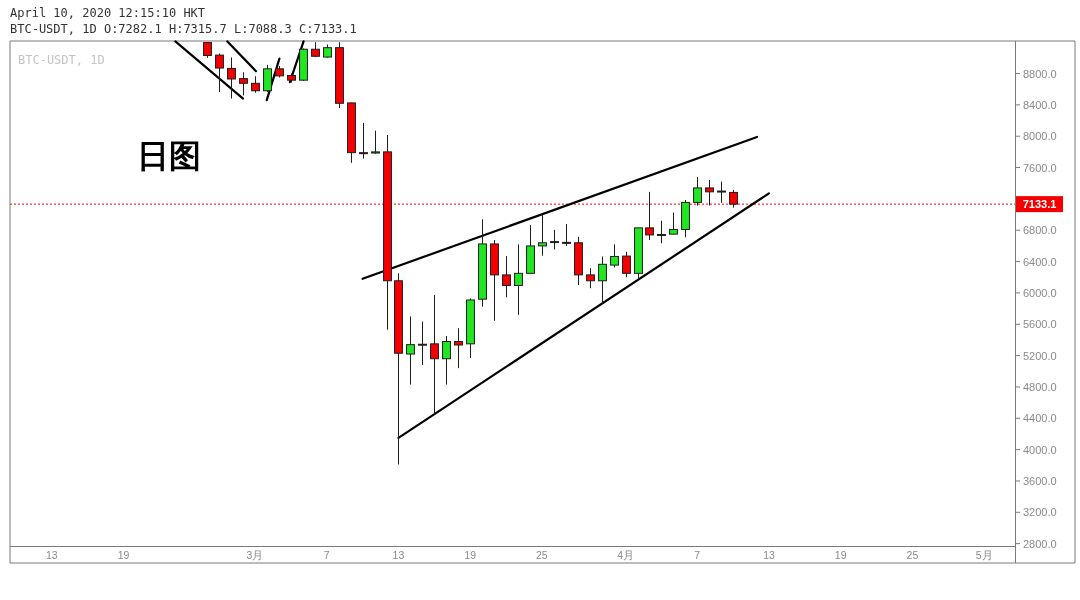 Image resolution: width=1080 pixels, height=600 pixels. I want to click on y-tick-label: 4800.0, so click(1040, 386).